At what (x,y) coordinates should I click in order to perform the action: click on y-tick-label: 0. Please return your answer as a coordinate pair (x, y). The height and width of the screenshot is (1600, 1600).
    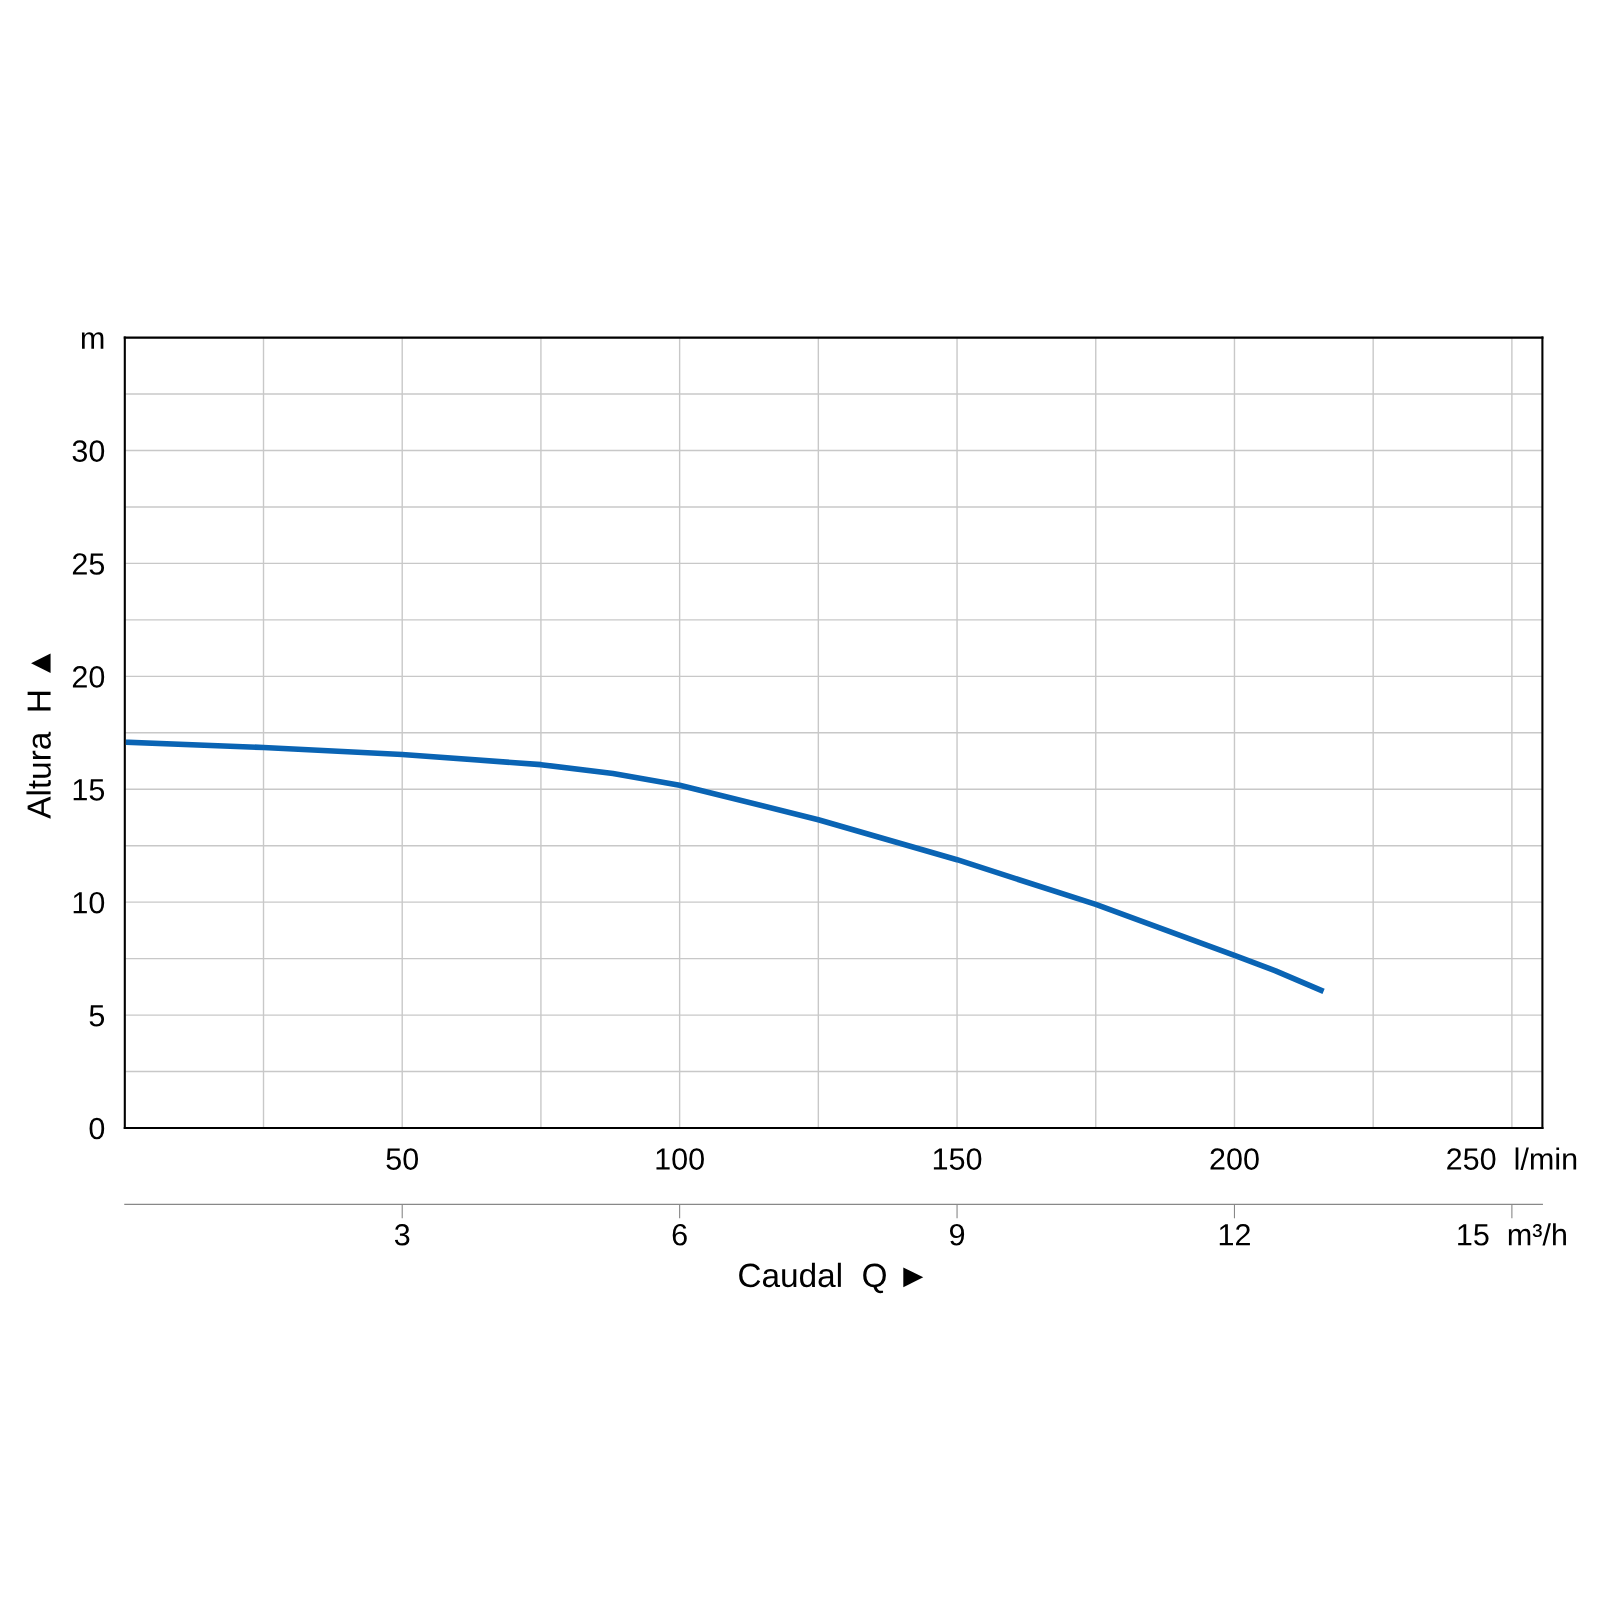
    Looking at the image, I should click on (97, 1128).